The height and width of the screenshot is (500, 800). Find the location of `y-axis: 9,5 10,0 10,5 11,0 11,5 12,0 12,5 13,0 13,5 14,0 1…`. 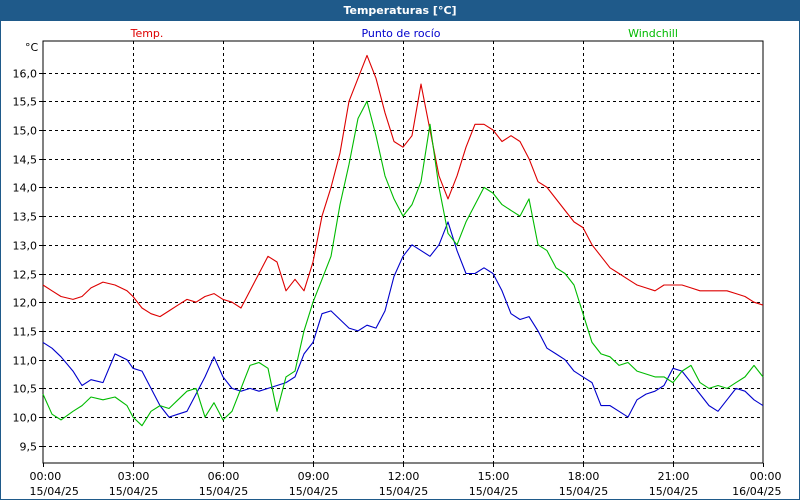

y-axis: 9,5 10,0 10,5 11,0 11,5 12,0 12,5 13,0 13,5 14,0 1… is located at coordinates (28, 261).